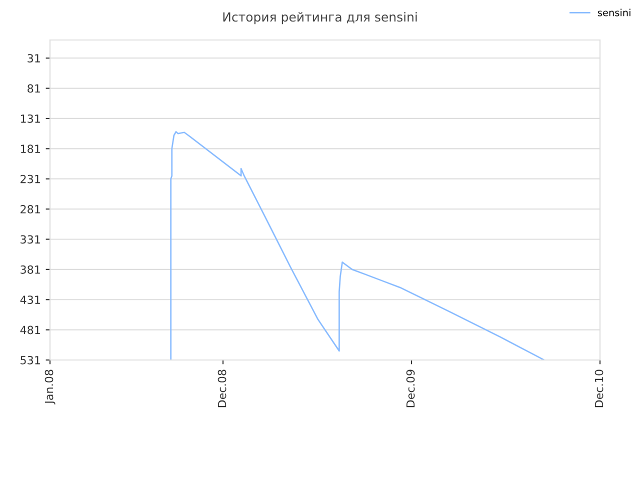 This screenshot has height=480, width=640. Describe the element at coordinates (410, 389) in the screenshot. I see `x-tick-label: Dec.09` at that location.